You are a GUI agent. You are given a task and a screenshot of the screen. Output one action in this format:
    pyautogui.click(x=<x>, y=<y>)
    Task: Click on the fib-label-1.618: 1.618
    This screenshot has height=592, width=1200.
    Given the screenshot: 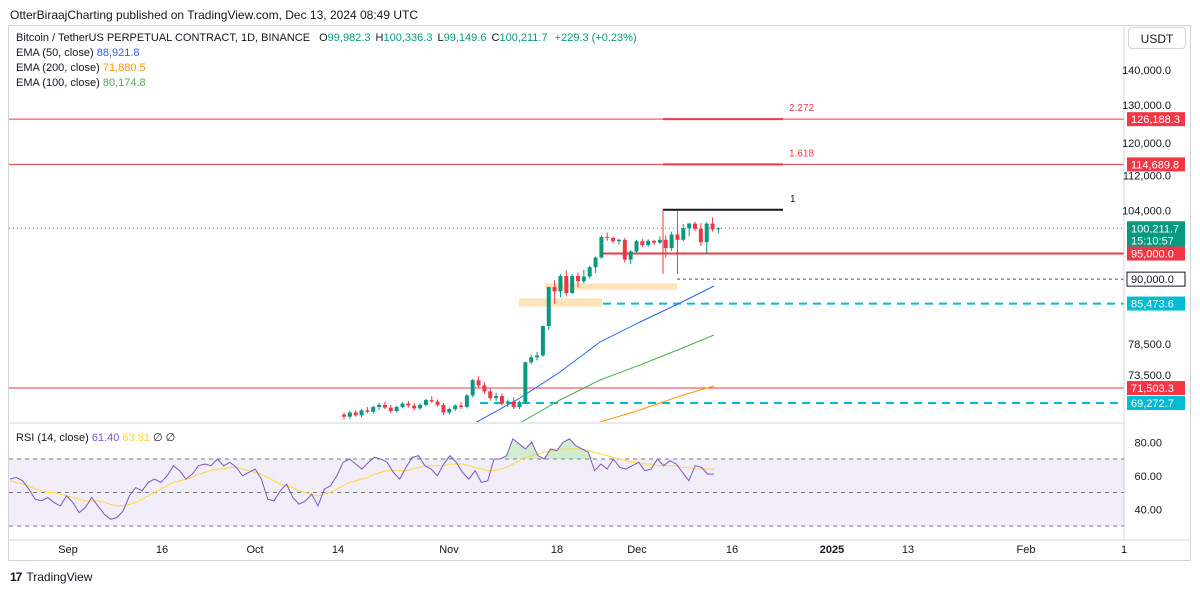 What is the action you would take?
    pyautogui.click(x=801, y=153)
    